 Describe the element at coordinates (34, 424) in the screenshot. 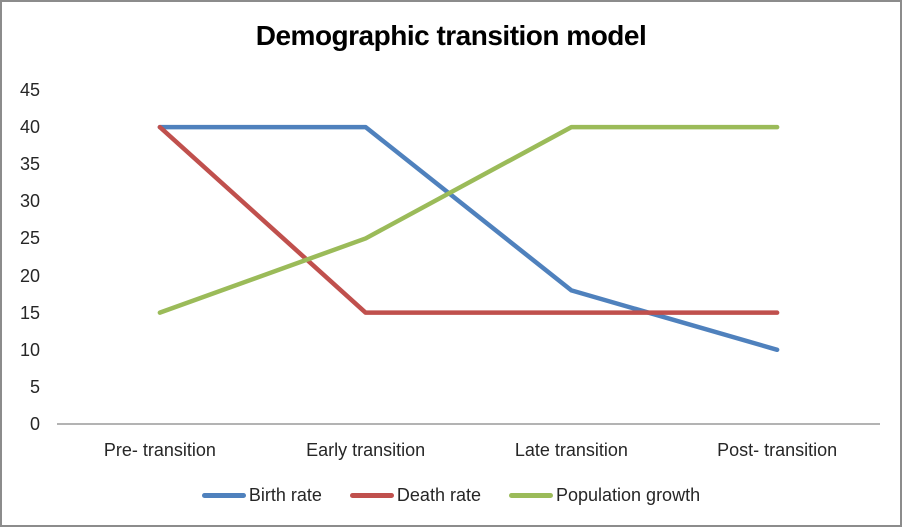

I see `y-axis-tick-label: 0` at that location.